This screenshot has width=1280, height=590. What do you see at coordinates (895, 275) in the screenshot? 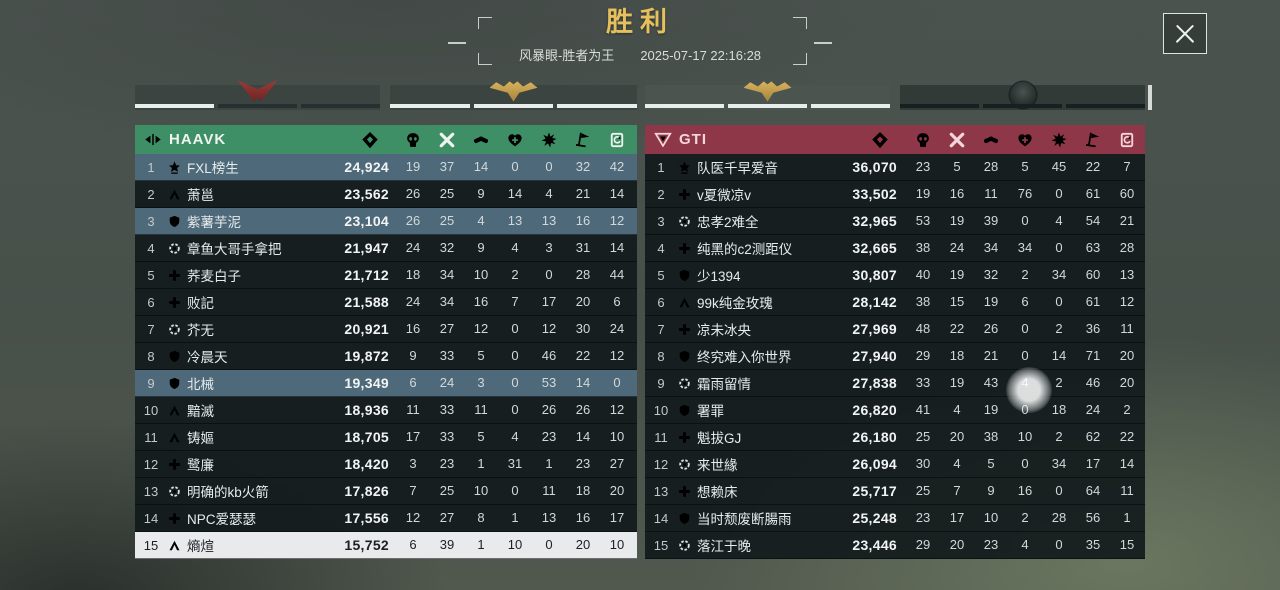
I see `player-row: 5 少1394 30,807 40 19 32 2 34 60 13` at bounding box center [895, 275].